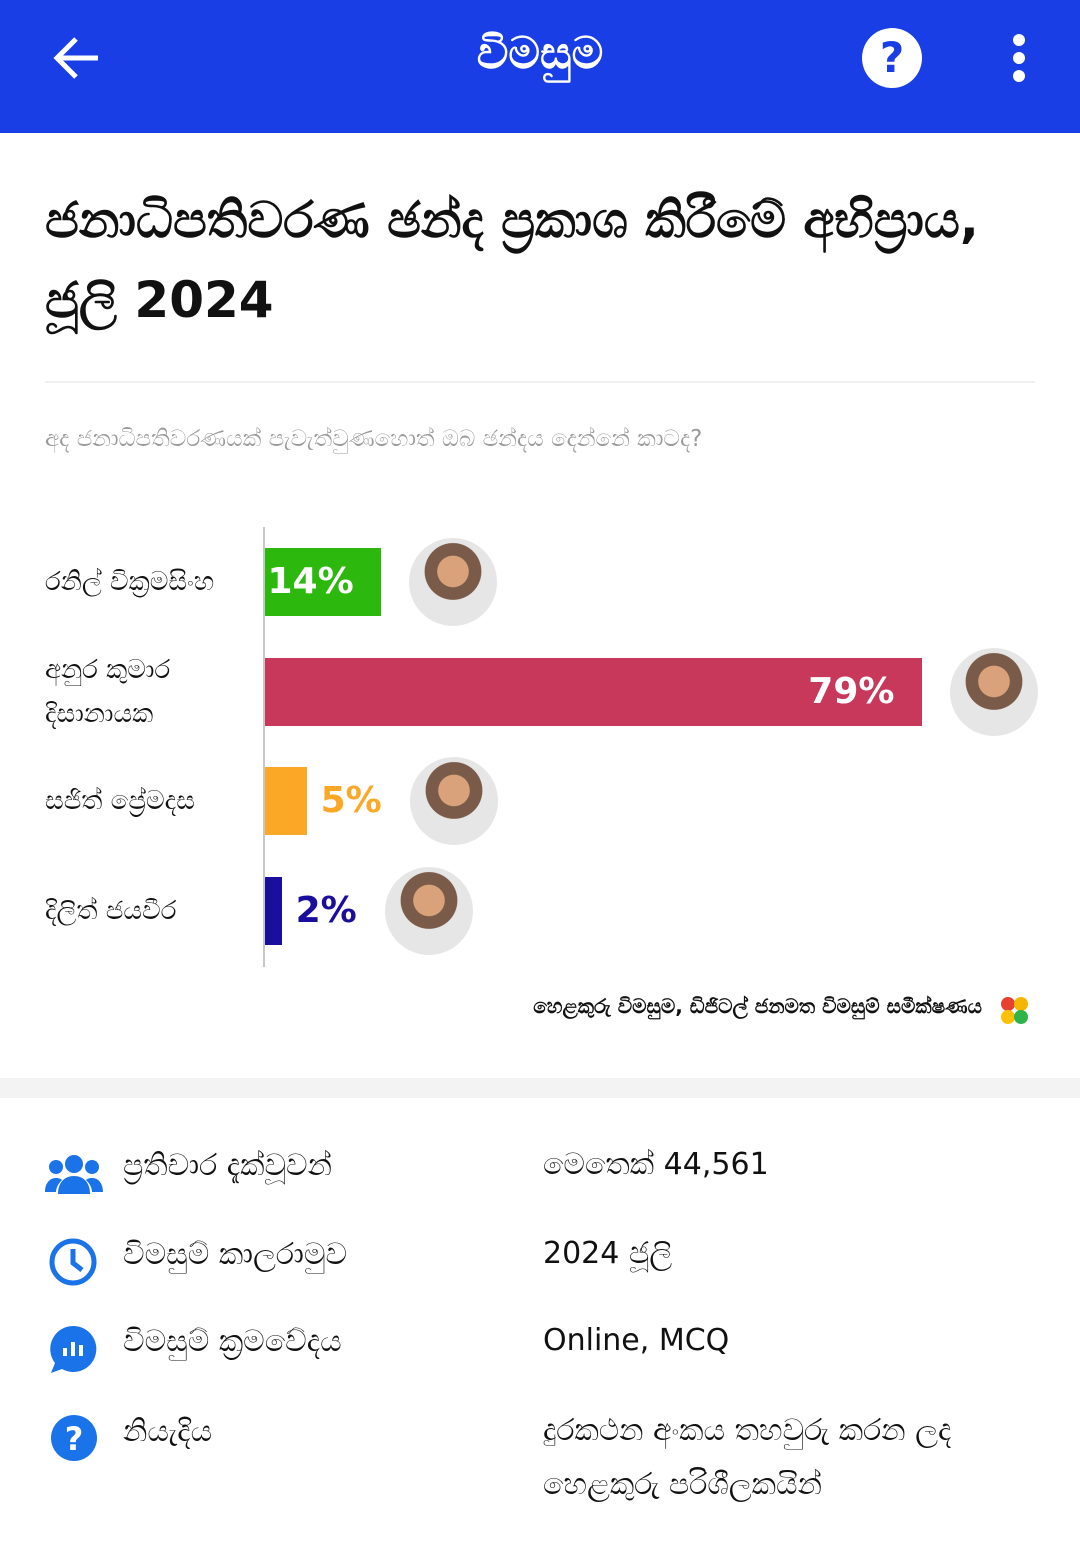  What do you see at coordinates (636, 1340) in the screenshot?
I see `info-value: Online, MCQ` at bounding box center [636, 1340].